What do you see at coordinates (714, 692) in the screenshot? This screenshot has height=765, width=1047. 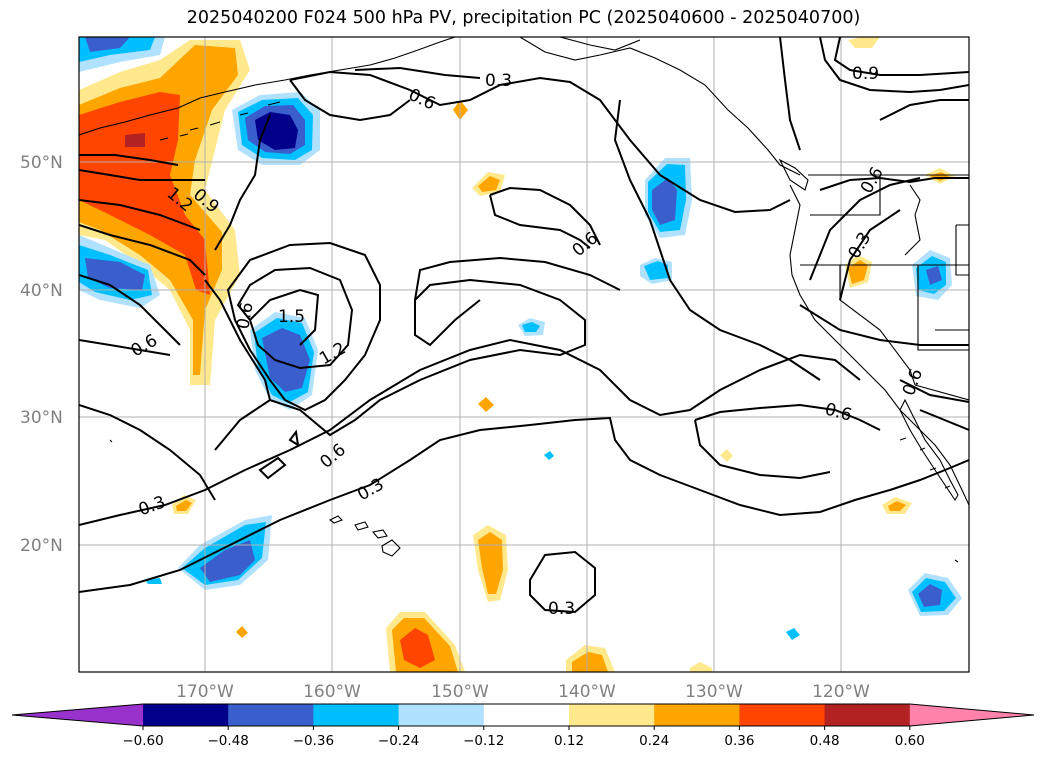 I see `lon-label: 130°W` at bounding box center [714, 692].